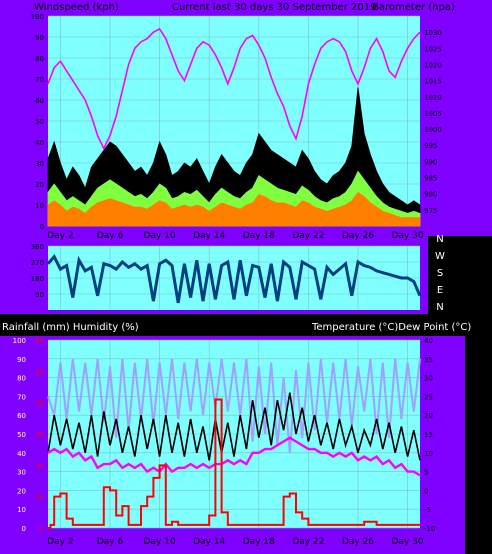 Image resolution: width=492 pixels, height=554 pixels. Describe the element at coordinates (428, 435) in the screenshot. I see `temp-tick: 15` at that location.